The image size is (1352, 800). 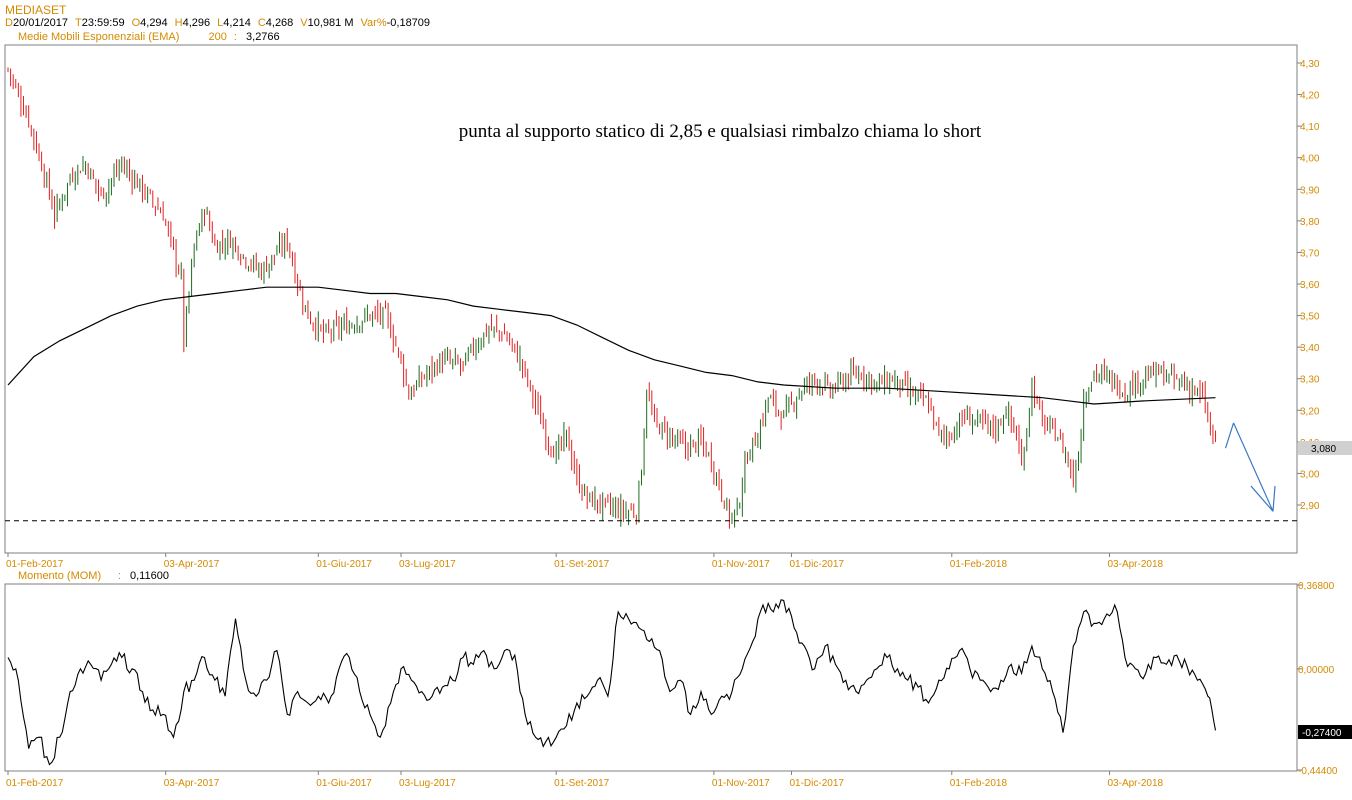 What do you see at coordinates (1318, 771) in the screenshot?
I see `y-tick-label: -0,44400` at bounding box center [1318, 771].